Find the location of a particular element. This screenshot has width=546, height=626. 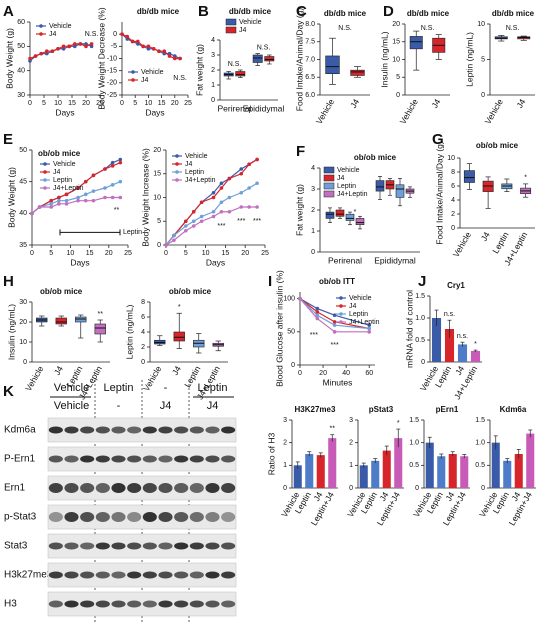

chart-title: pStat3 is located at coordinates (381, 409).